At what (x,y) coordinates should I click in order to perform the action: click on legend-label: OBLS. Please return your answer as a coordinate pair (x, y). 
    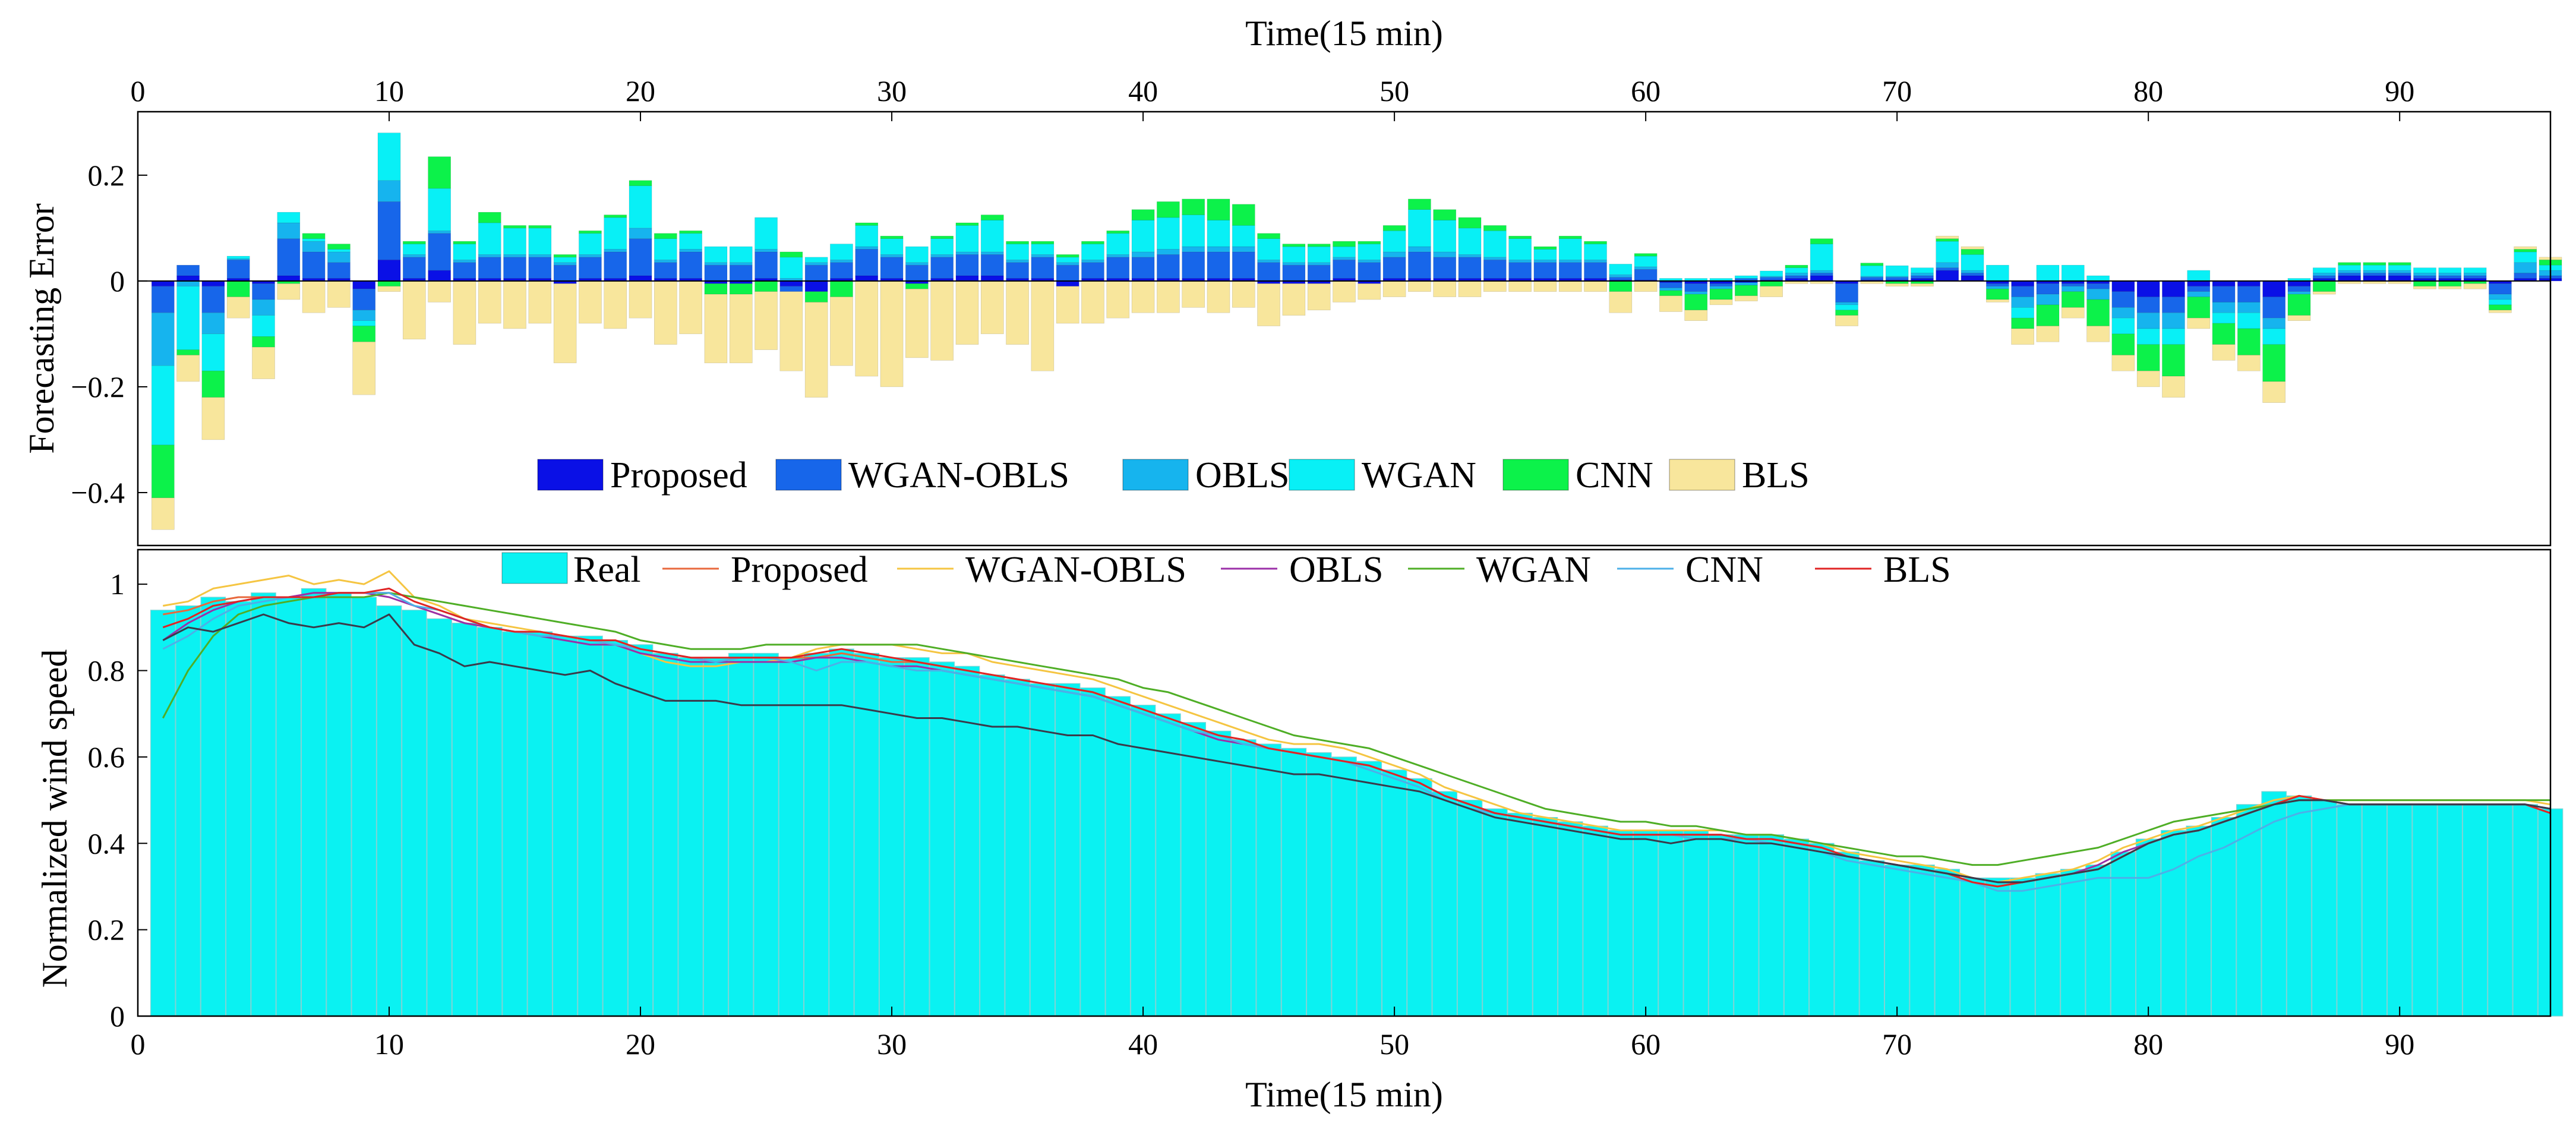
    Looking at the image, I should click on (1242, 476).